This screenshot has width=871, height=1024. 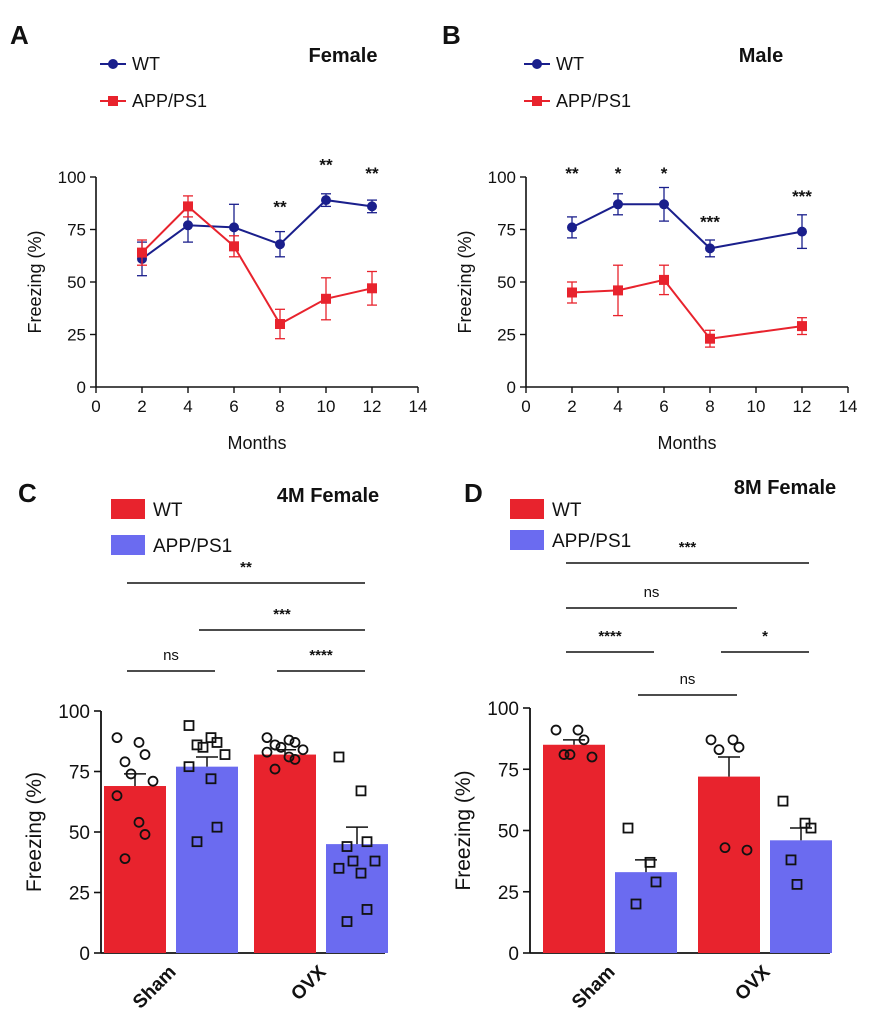 What do you see at coordinates (571, 406) in the screenshot?
I see `x-tick-label: 2` at bounding box center [571, 406].